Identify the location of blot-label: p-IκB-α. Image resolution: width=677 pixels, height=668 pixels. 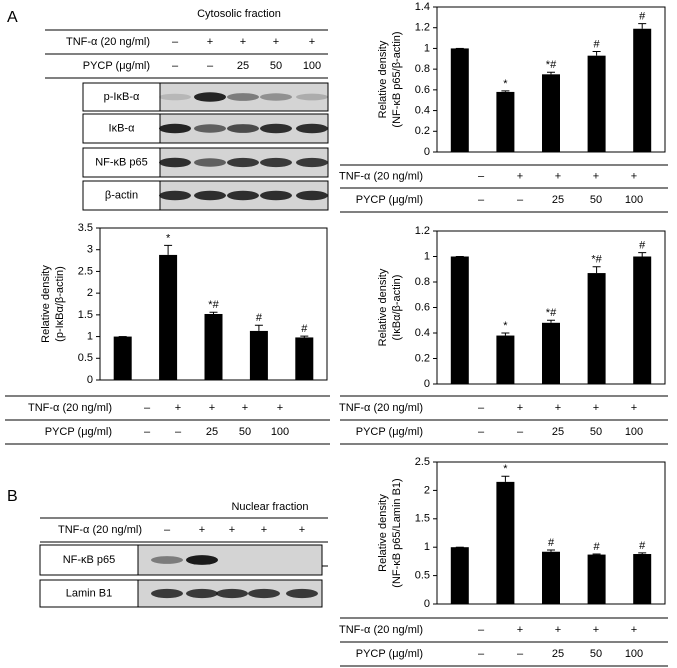
(122, 97).